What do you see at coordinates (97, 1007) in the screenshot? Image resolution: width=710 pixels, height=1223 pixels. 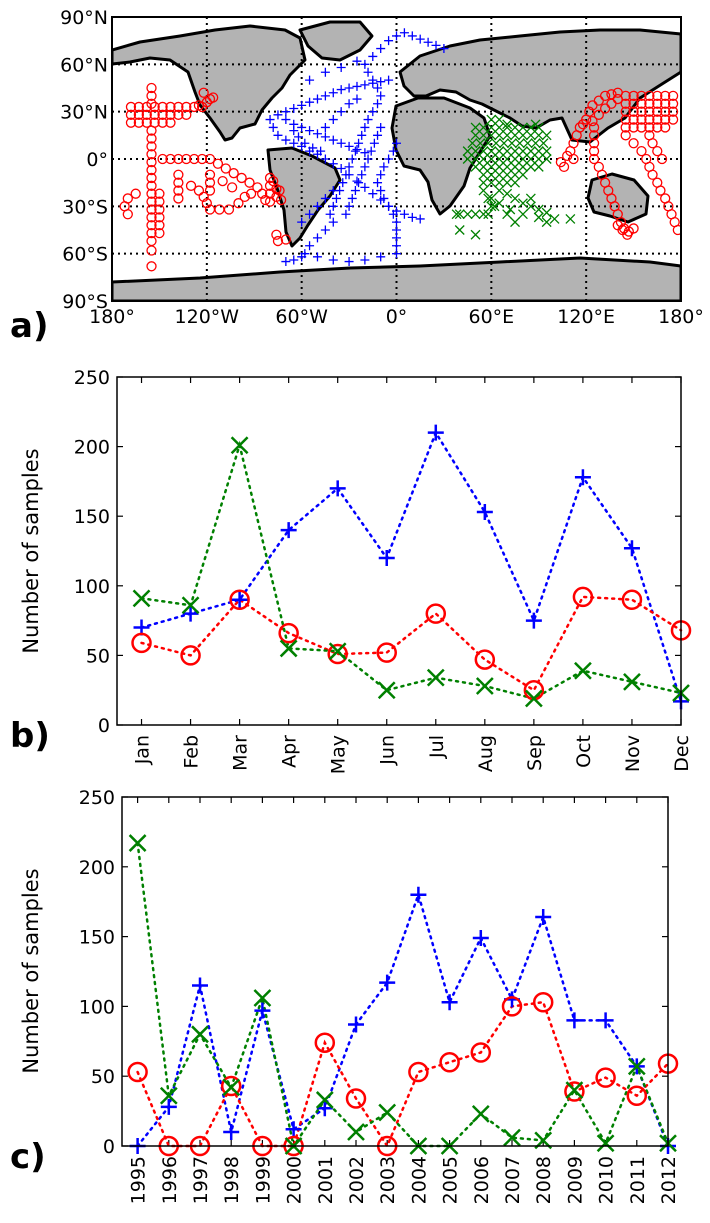 I see `chart-c-ytick-label: 100` at bounding box center [97, 1007].